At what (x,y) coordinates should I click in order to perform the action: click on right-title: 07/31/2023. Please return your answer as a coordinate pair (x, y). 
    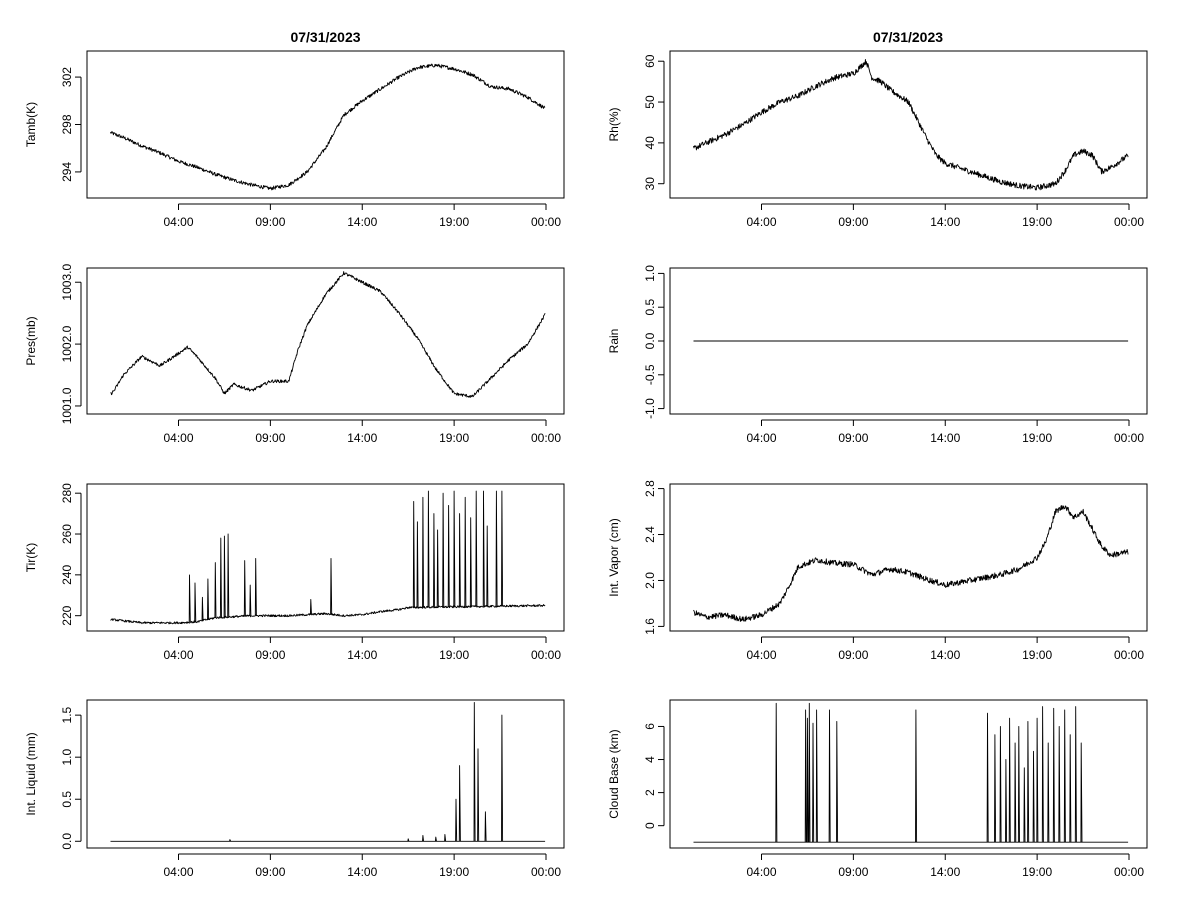
    Looking at the image, I should click on (908, 37).